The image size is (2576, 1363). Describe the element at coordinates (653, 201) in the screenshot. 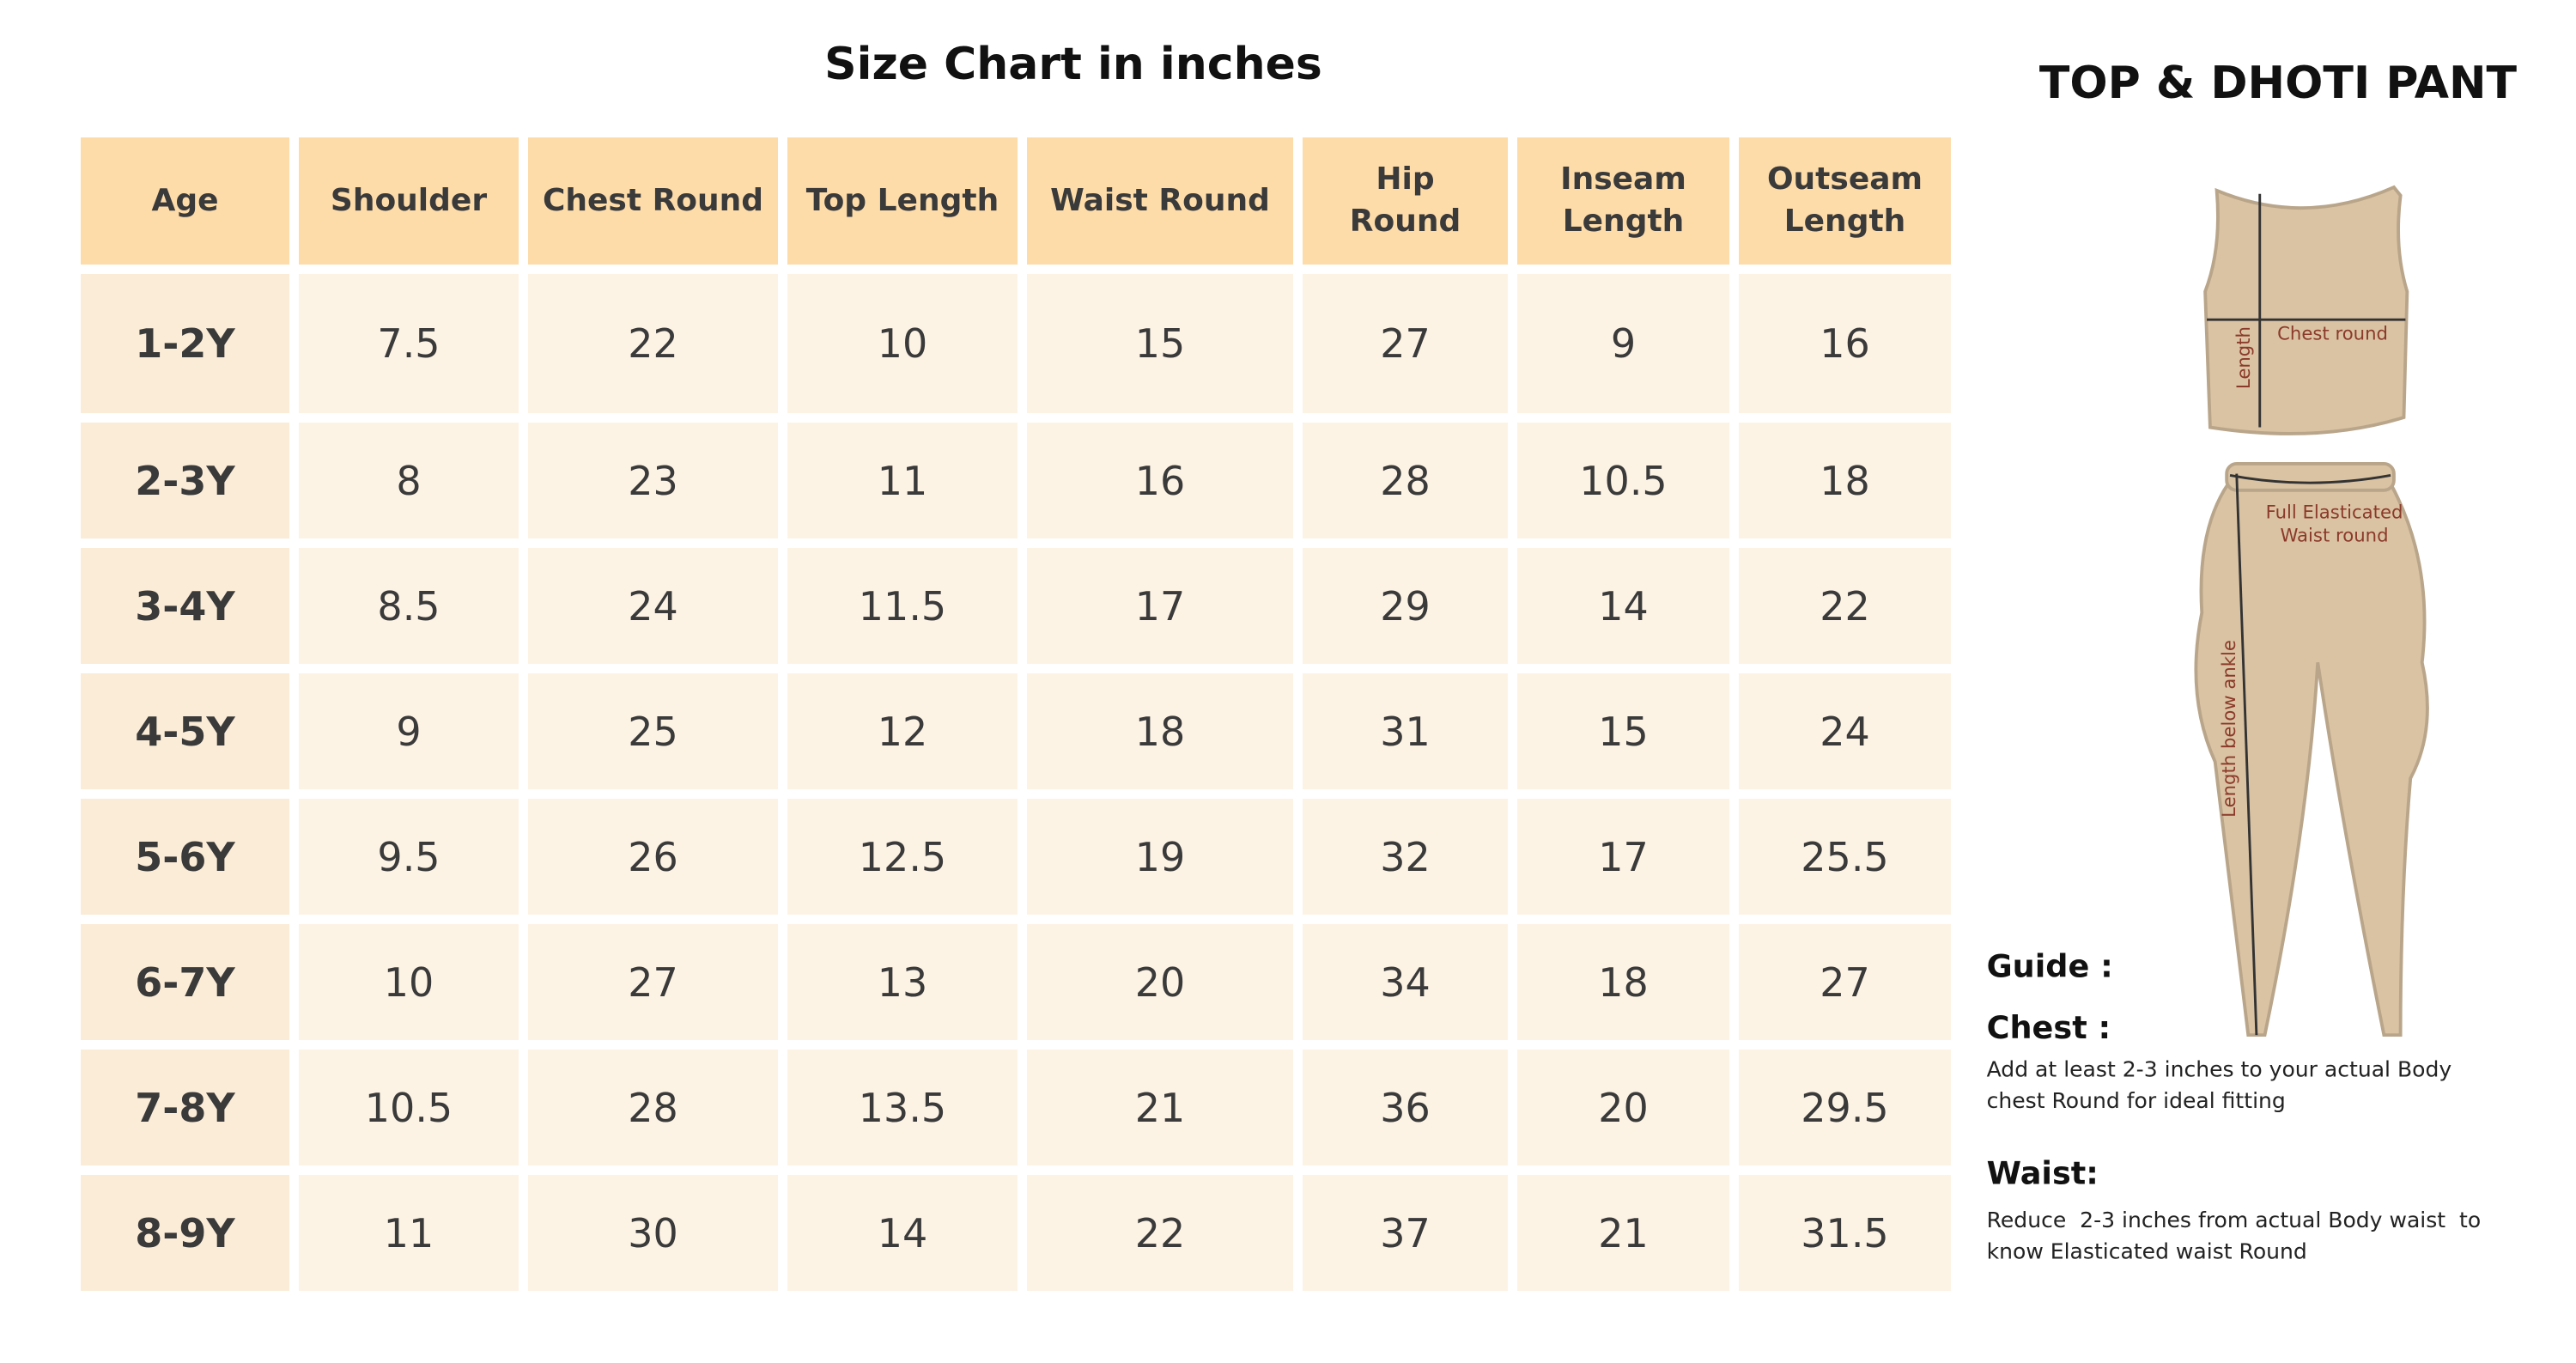

I see `header-cell: Chest Round` at that location.